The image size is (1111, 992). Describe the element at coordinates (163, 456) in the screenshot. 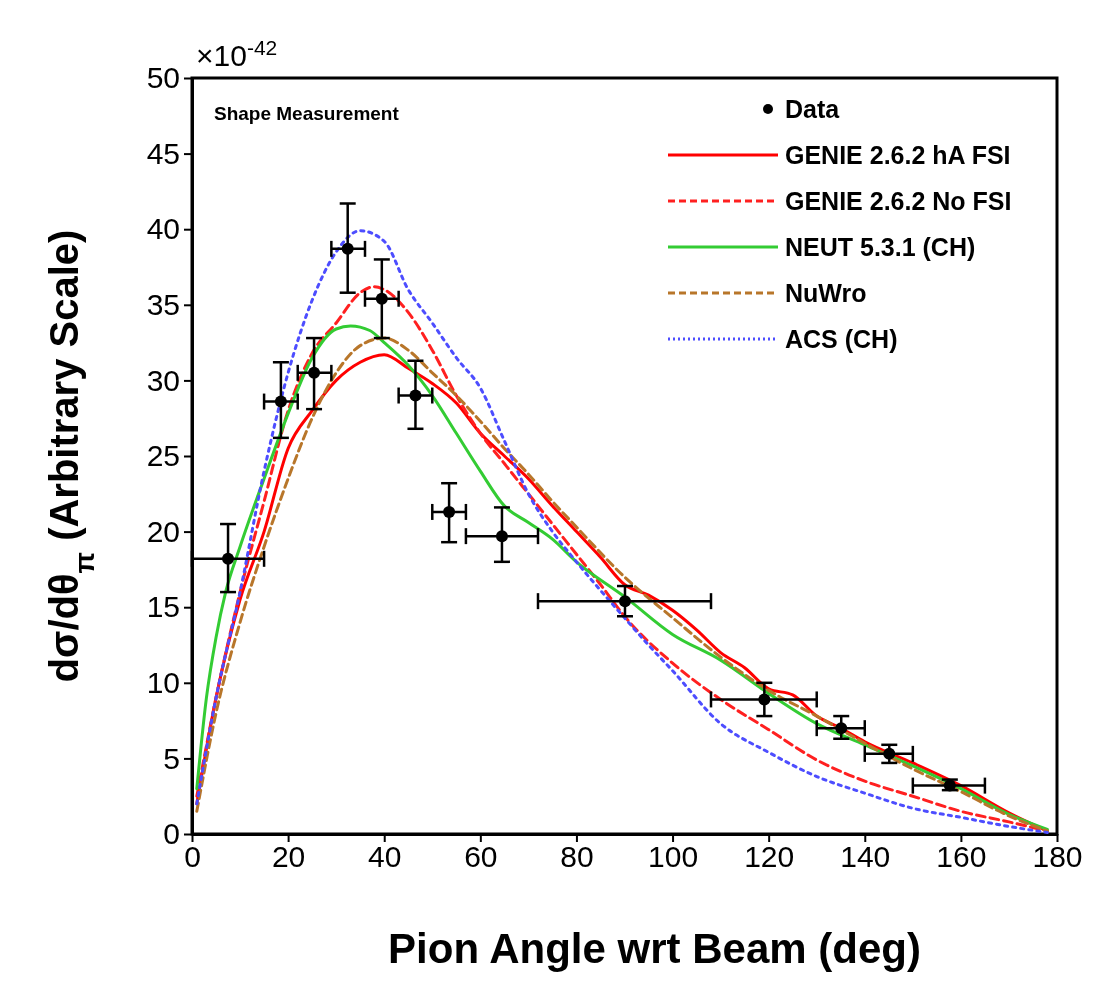

I see `y-tick-label: 25` at that location.